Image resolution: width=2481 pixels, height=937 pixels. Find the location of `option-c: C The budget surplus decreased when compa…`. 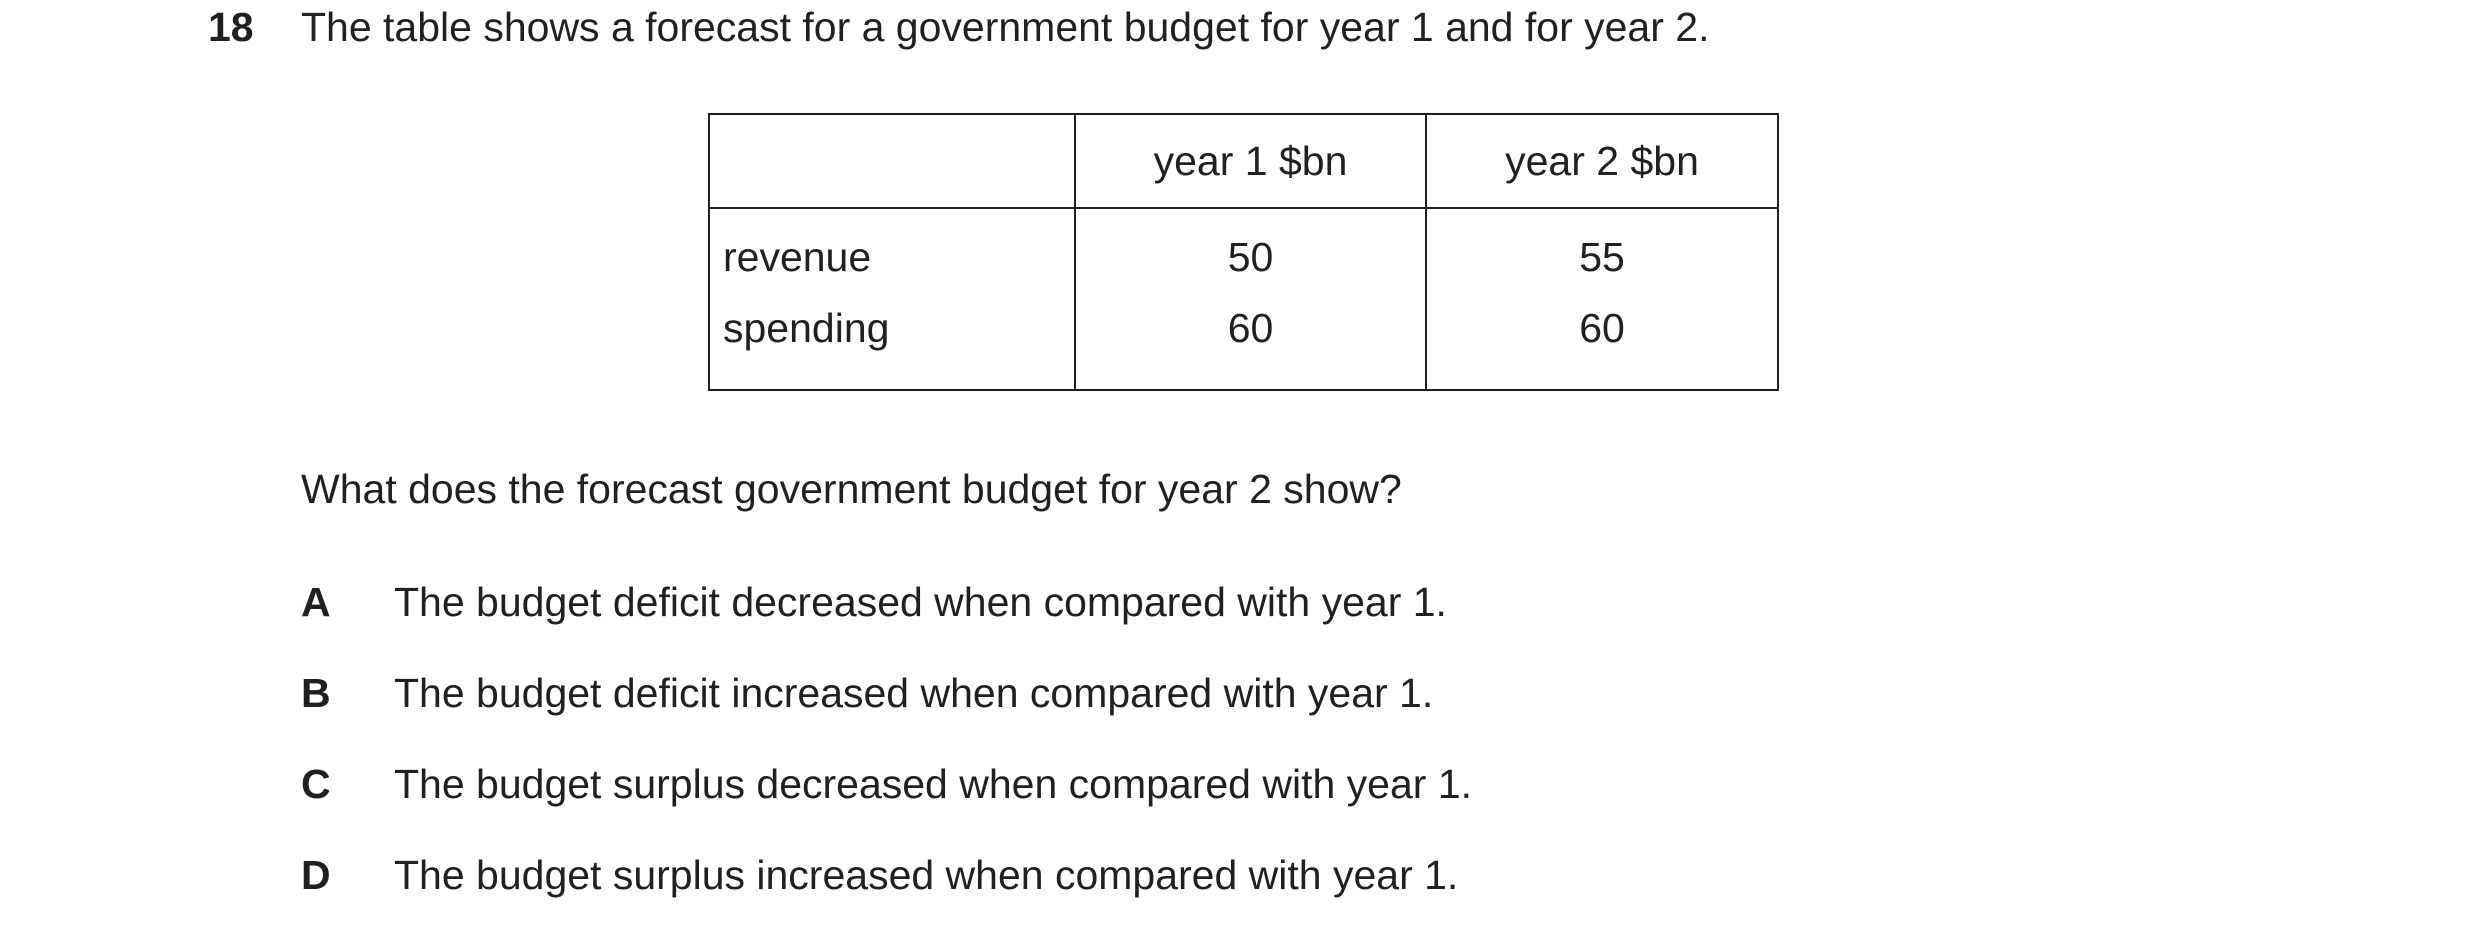

option-c: C The budget surplus decreased when compa… is located at coordinates (886, 784).